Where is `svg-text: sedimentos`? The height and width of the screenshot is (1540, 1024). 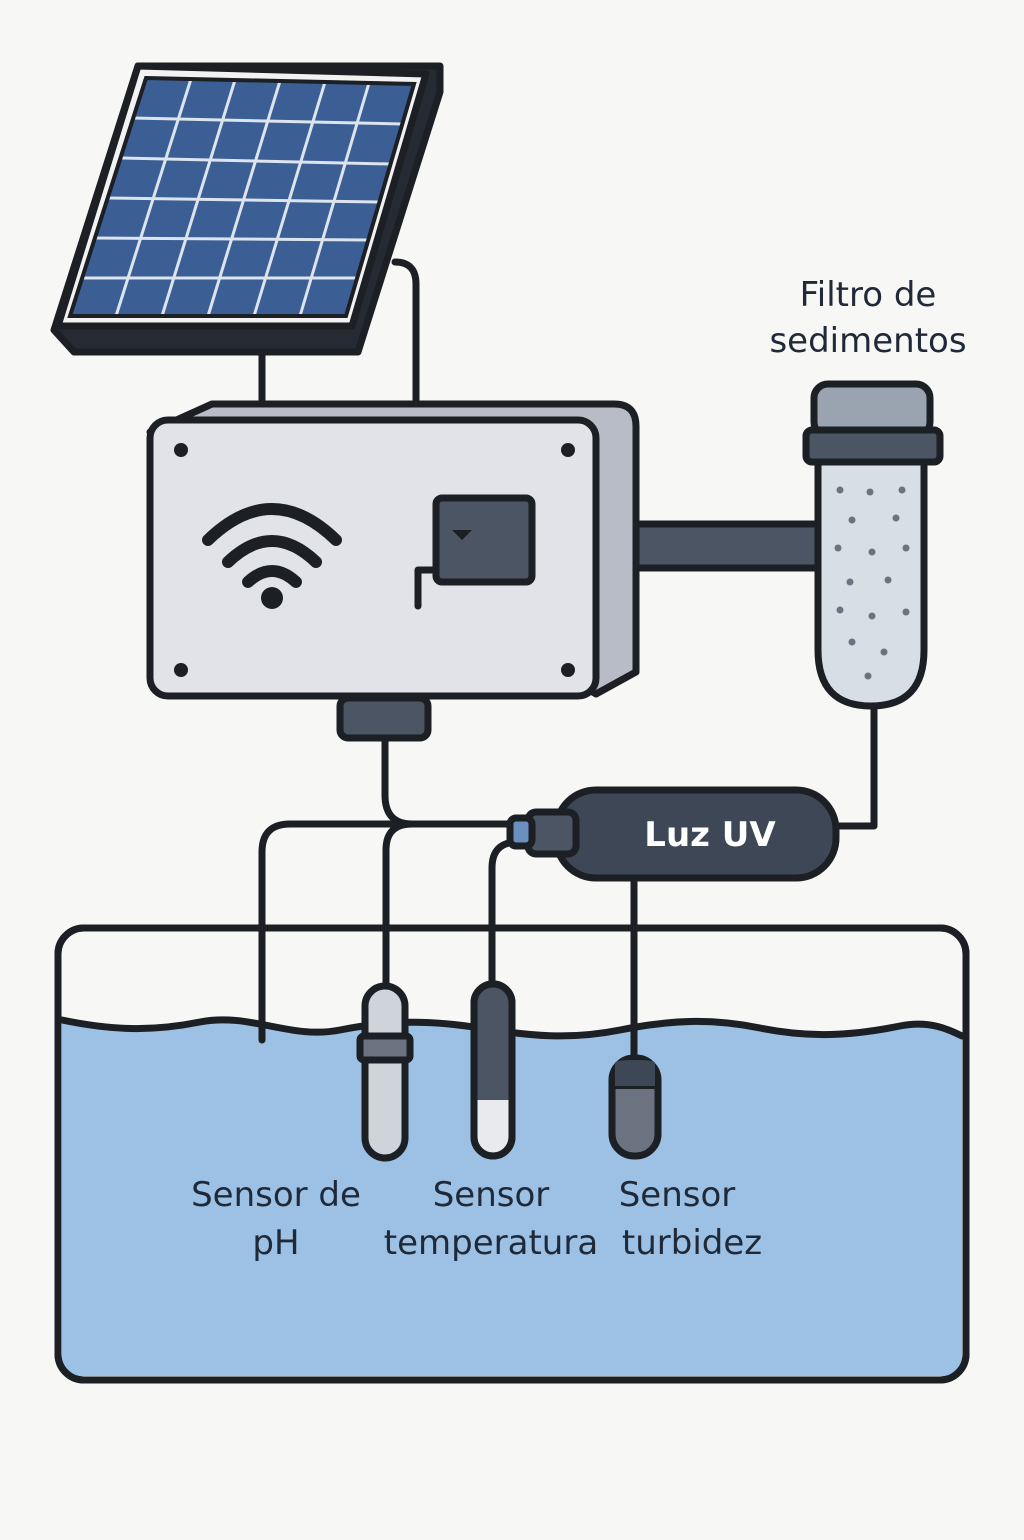 svg-text: sedimentos is located at coordinates (867, 341).